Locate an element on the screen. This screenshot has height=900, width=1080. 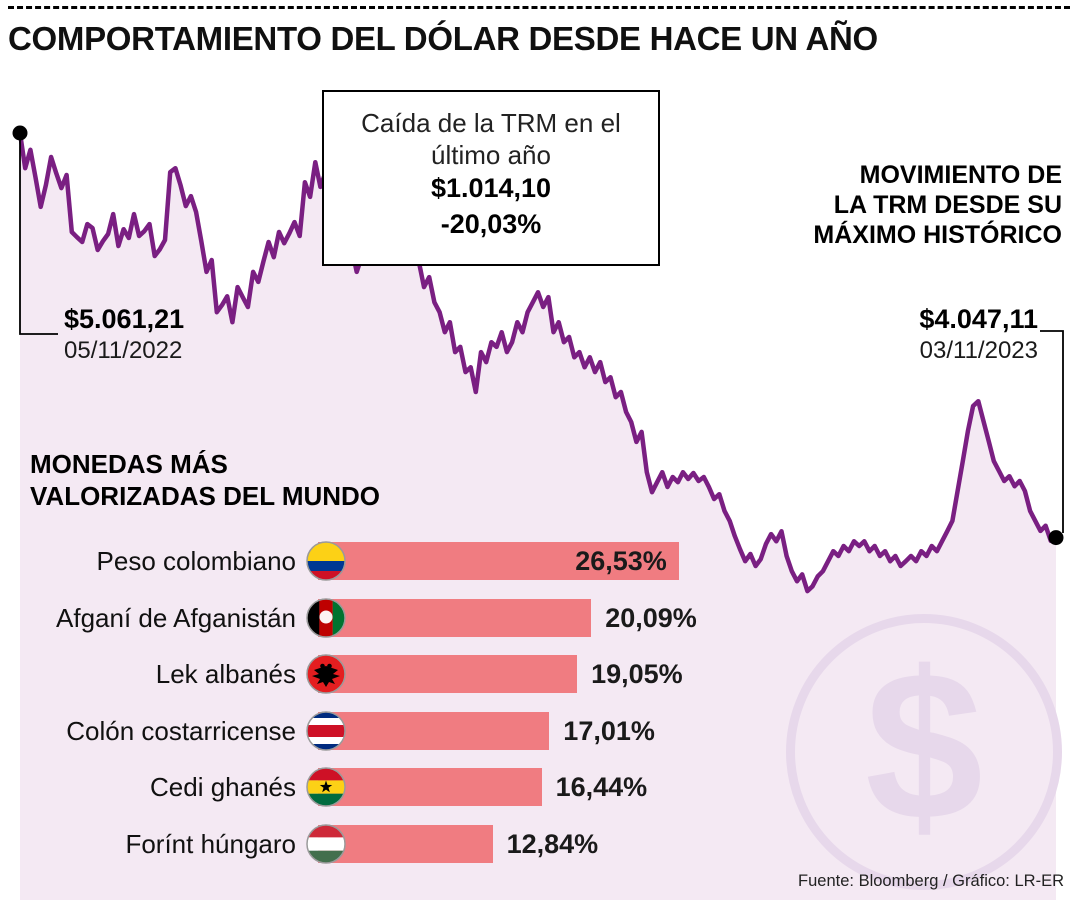
callout-amount: $1.014,10 is located at coordinates (491, 188).